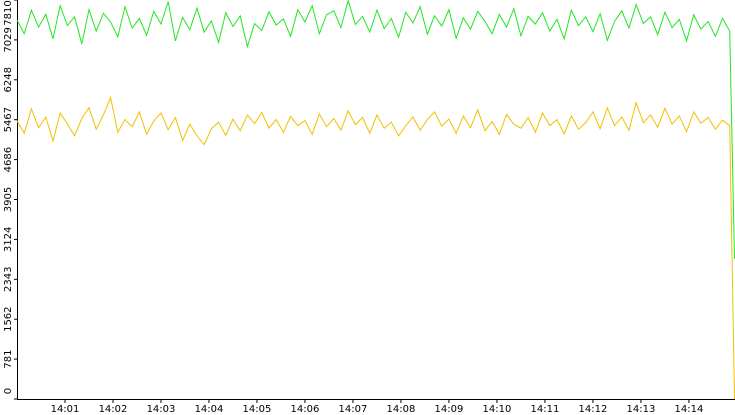 The height and width of the screenshot is (415, 735). What do you see at coordinates (593, 409) in the screenshot?
I see `x-tick-label: 14:12` at bounding box center [593, 409].